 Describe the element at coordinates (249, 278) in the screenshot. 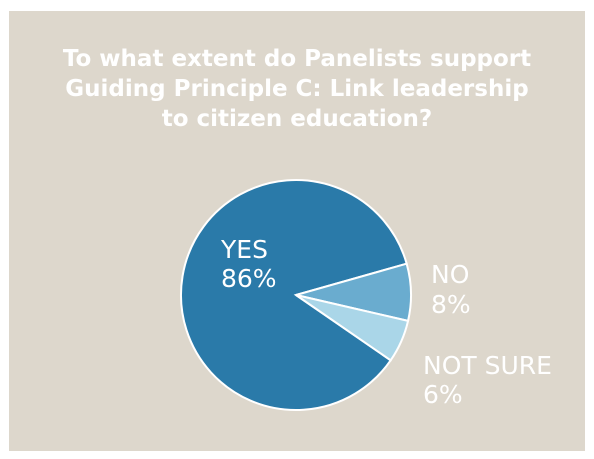

I see `slice-label-yes-value: 86%` at that location.